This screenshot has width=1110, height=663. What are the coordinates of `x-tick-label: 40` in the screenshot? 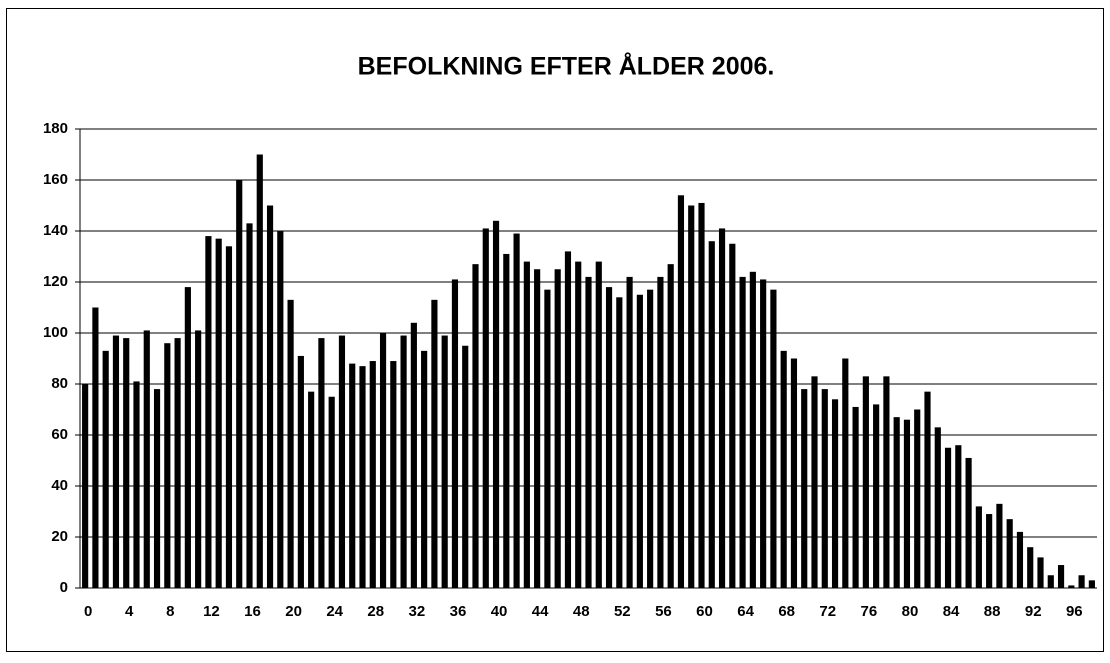 It's located at (499, 611).